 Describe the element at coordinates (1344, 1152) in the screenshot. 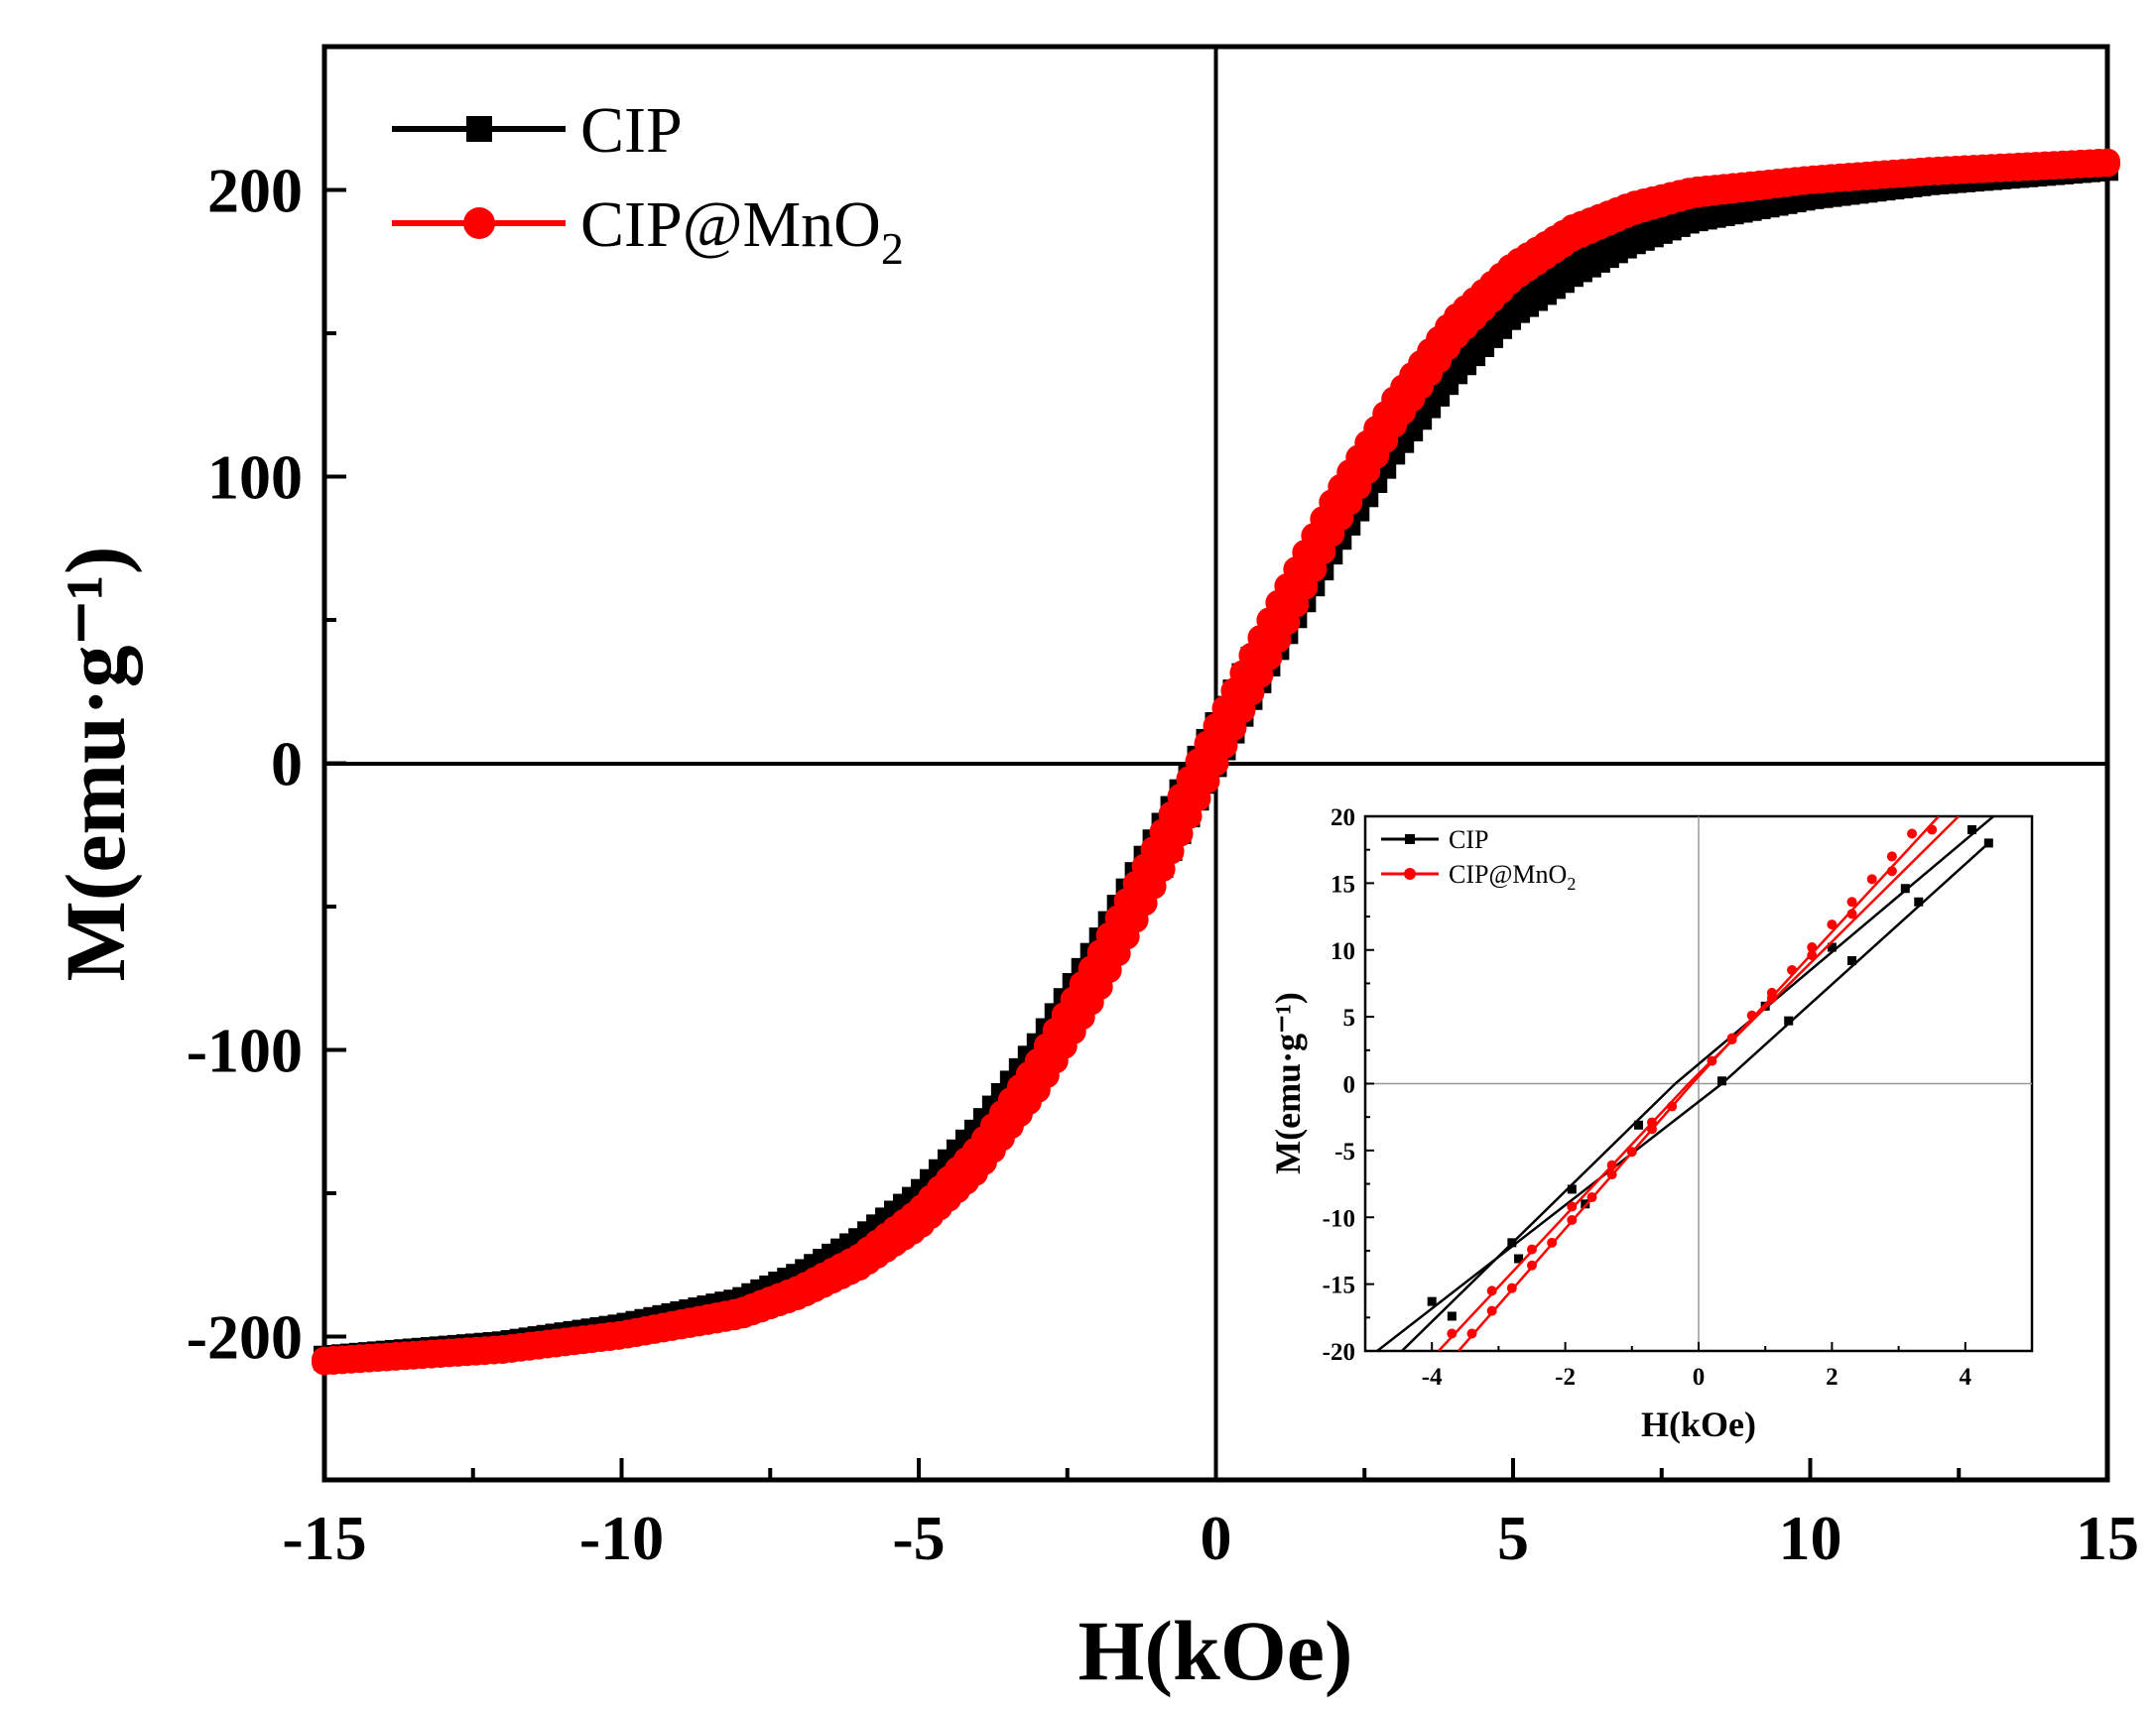

I see `inset-y-tick-label: -5` at that location.